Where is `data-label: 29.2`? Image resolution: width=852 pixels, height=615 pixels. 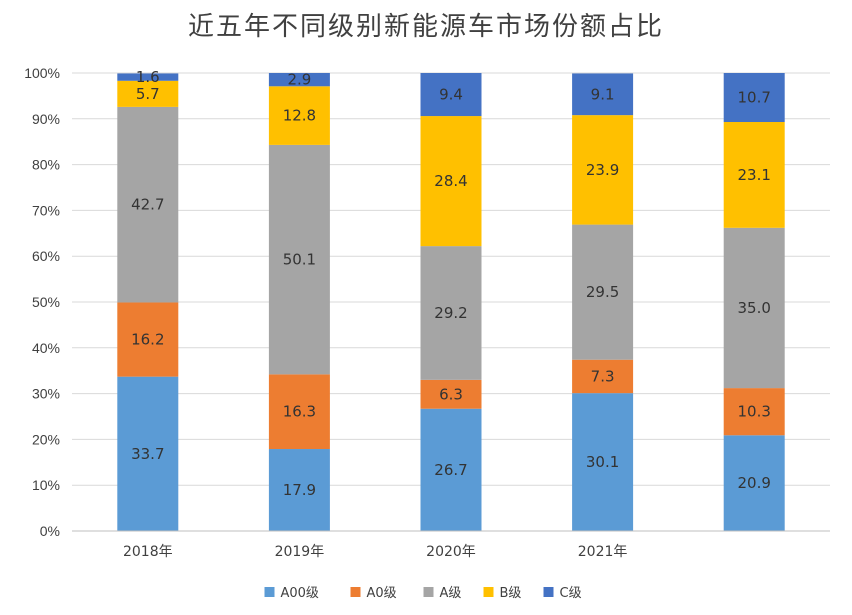 data-label: 29.2 is located at coordinates (450, 313).